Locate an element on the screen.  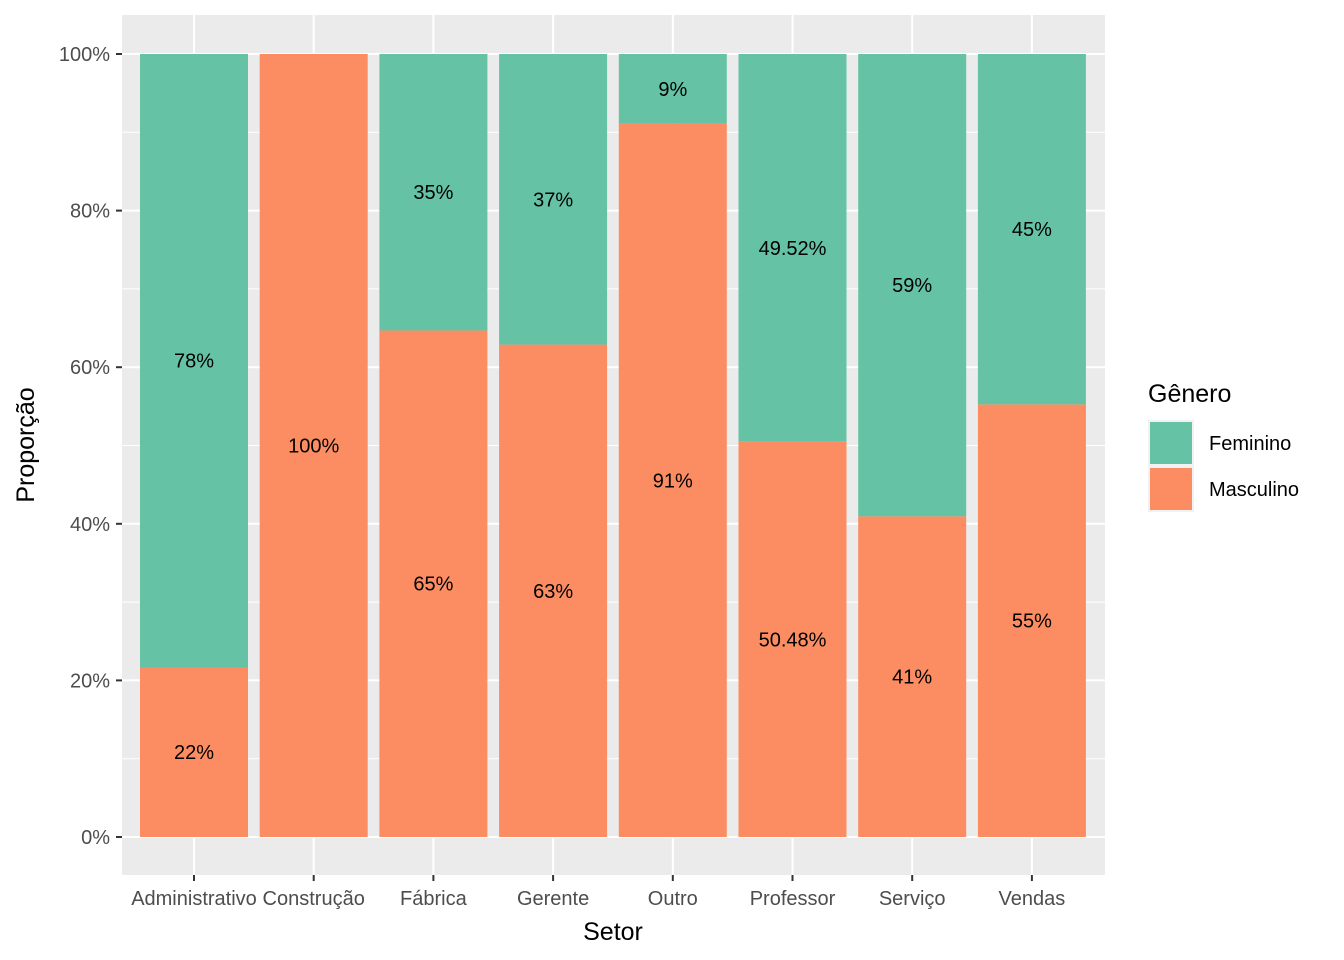
y-tick-label: 20% is located at coordinates (90, 681).